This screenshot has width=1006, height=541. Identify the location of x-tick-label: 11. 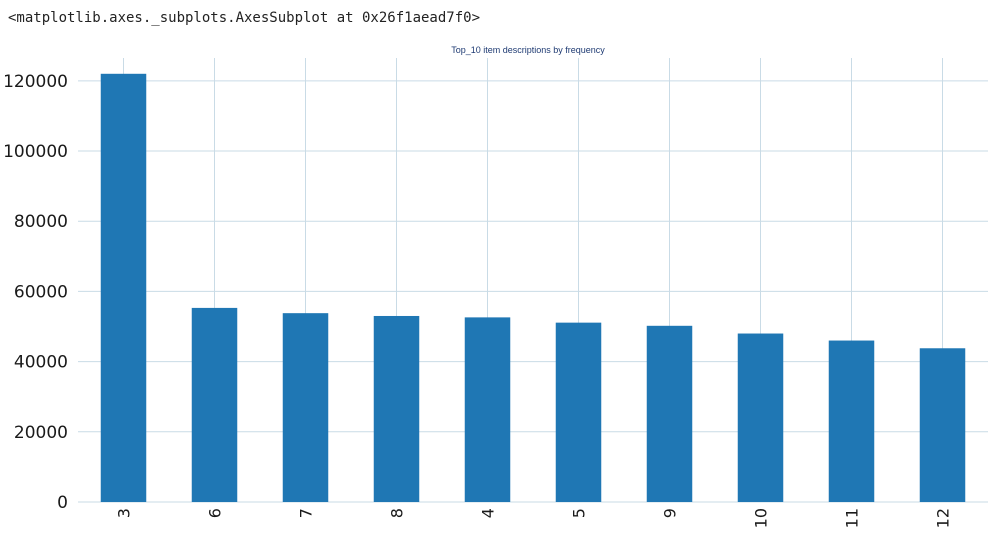
(852, 518).